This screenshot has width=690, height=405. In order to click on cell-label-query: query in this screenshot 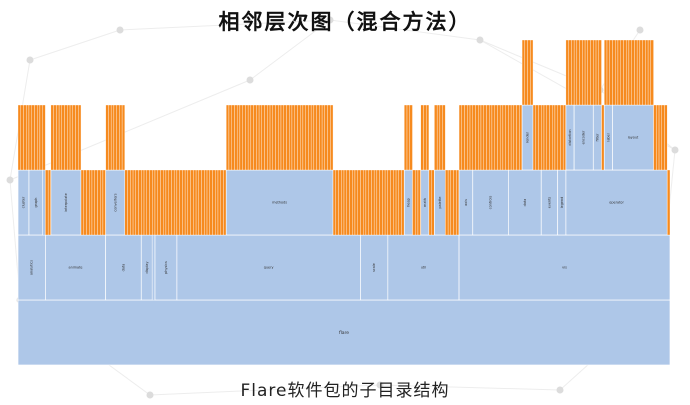, I will do `click(269, 268)`.